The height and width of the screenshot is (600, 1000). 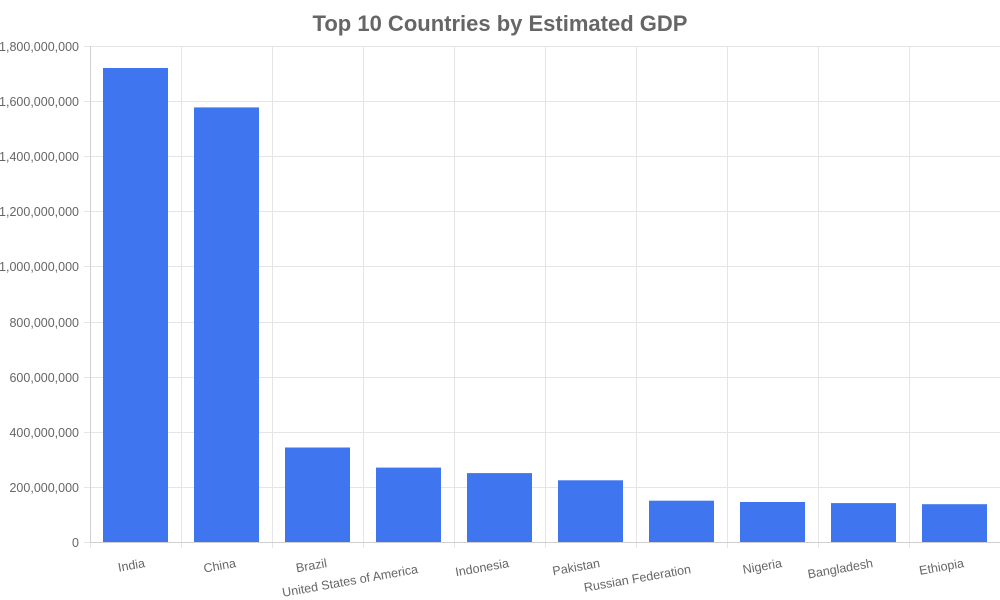 What do you see at coordinates (941, 567) in the screenshot?
I see `x-tick-label: Ethiopia` at bounding box center [941, 567].